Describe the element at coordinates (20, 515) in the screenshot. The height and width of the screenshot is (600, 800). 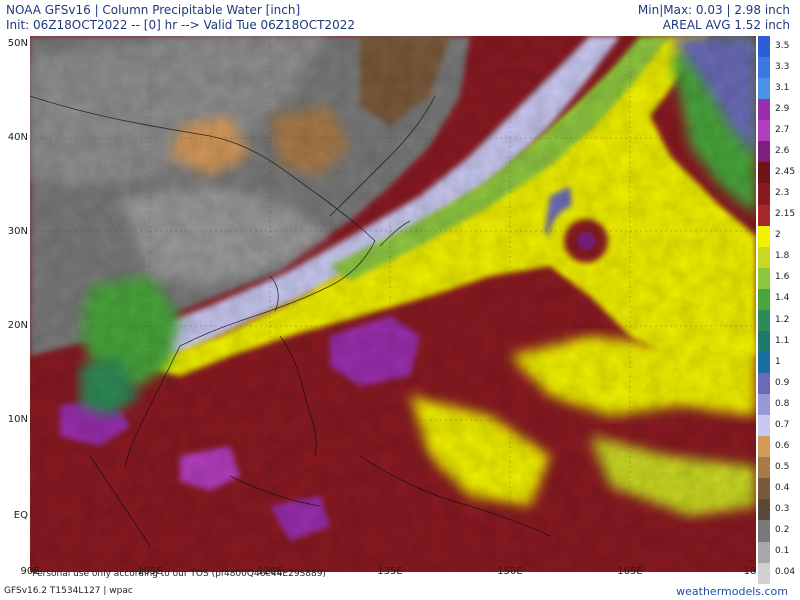
I see `lat-label: EQ` at that location.